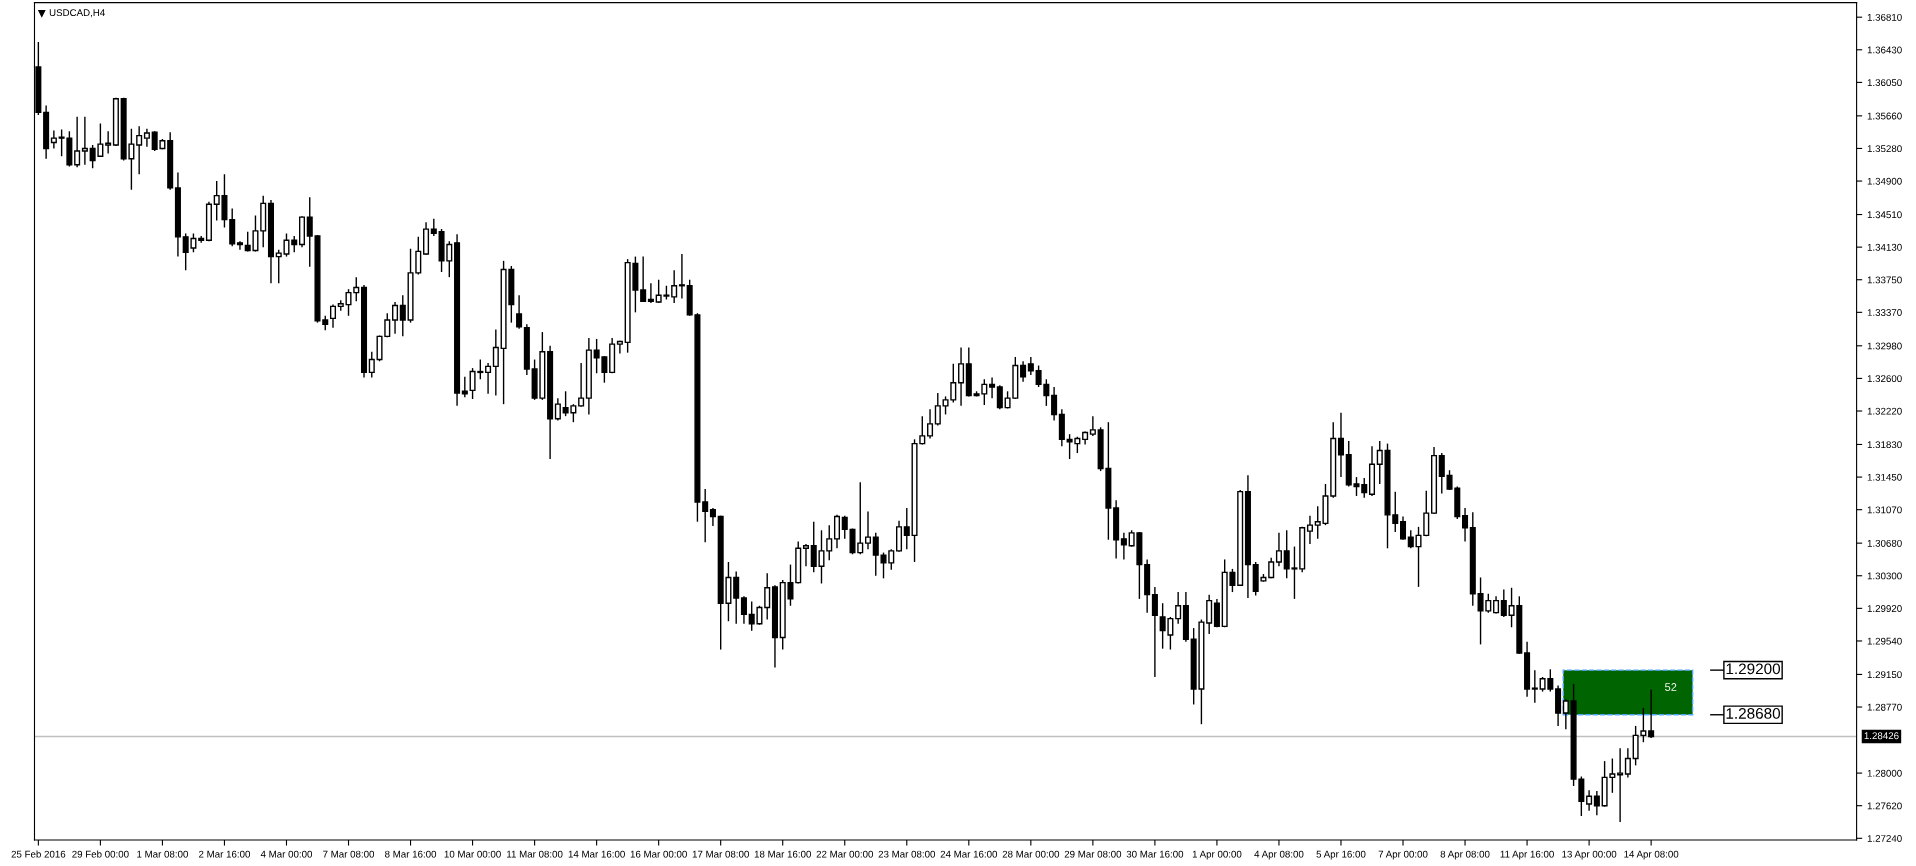  I want to click on x-tick-label: 16 Mar 00:00, so click(658, 854).